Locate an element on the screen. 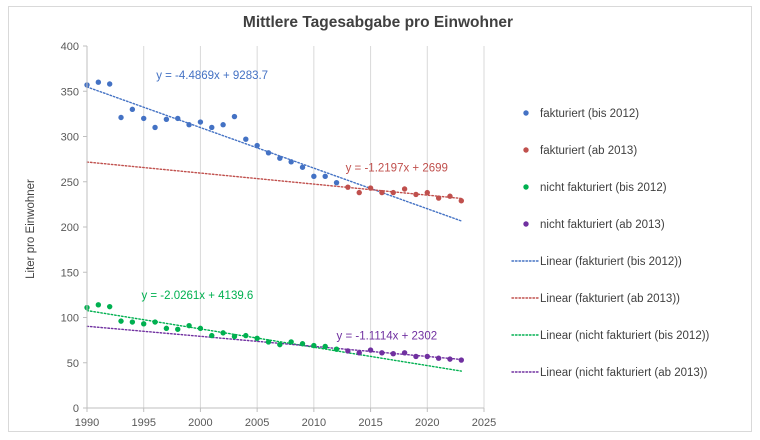  trend-equation-2: y = -1.2197x + 2699 is located at coordinates (397, 168).